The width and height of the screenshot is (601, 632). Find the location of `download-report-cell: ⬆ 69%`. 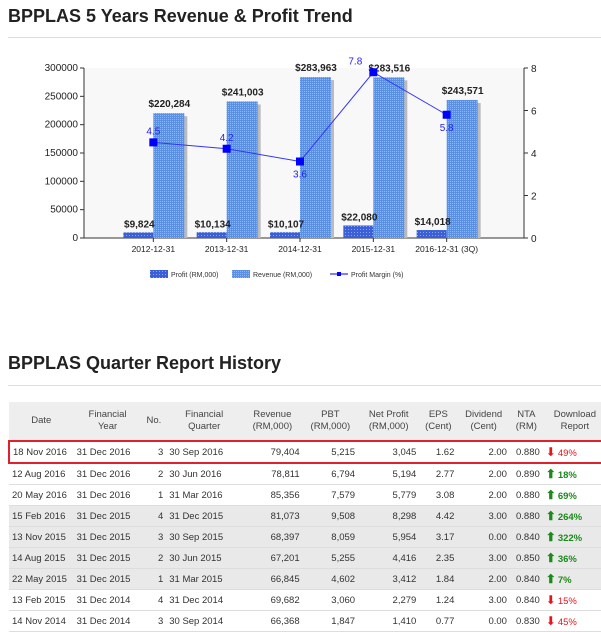

download-report-cell: ⬆ 69% is located at coordinates (571, 495).